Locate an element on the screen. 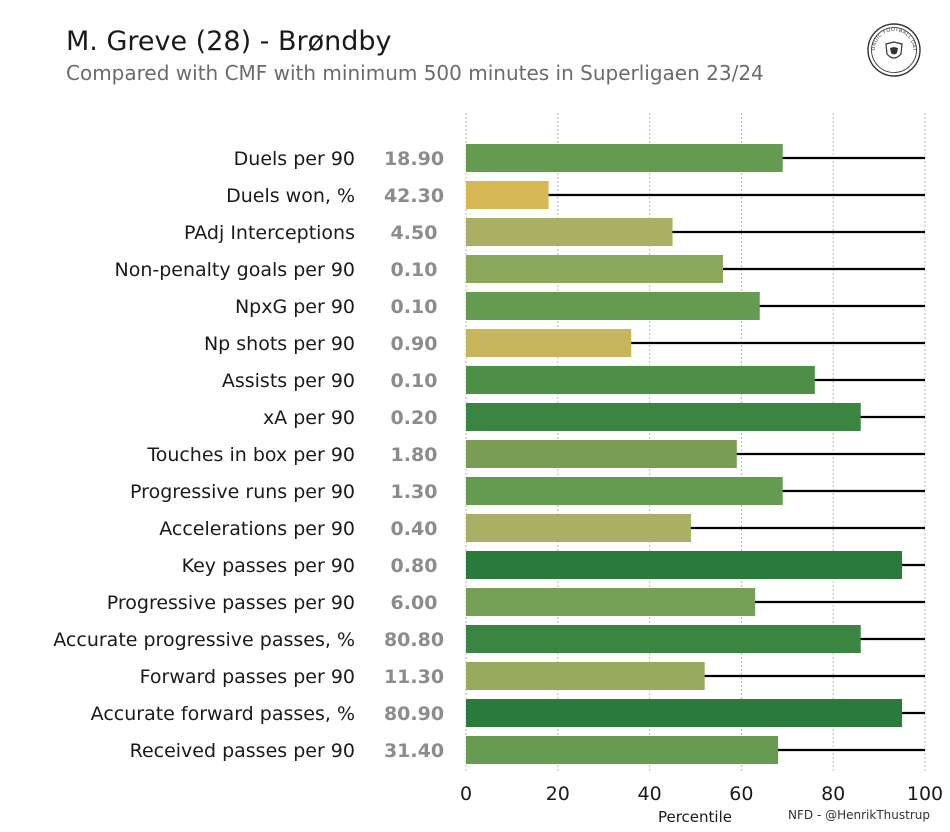 Image resolution: width=950 pixels, height=832 pixels. category-label: Key passes per 90 is located at coordinates (268, 566).